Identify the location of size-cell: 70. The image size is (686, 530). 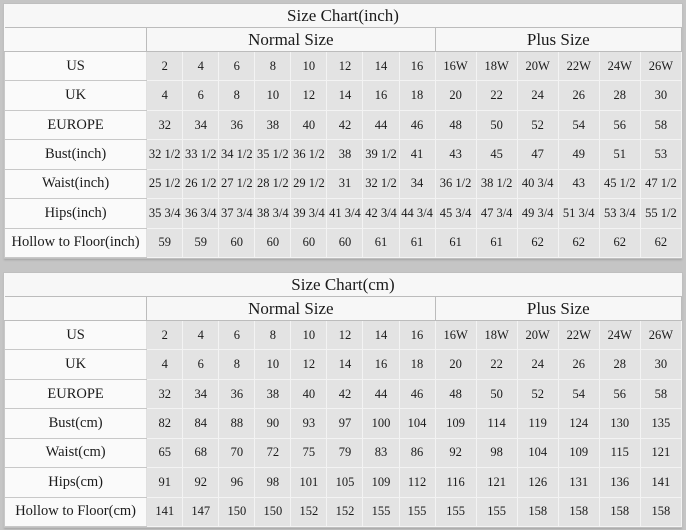
(237, 453).